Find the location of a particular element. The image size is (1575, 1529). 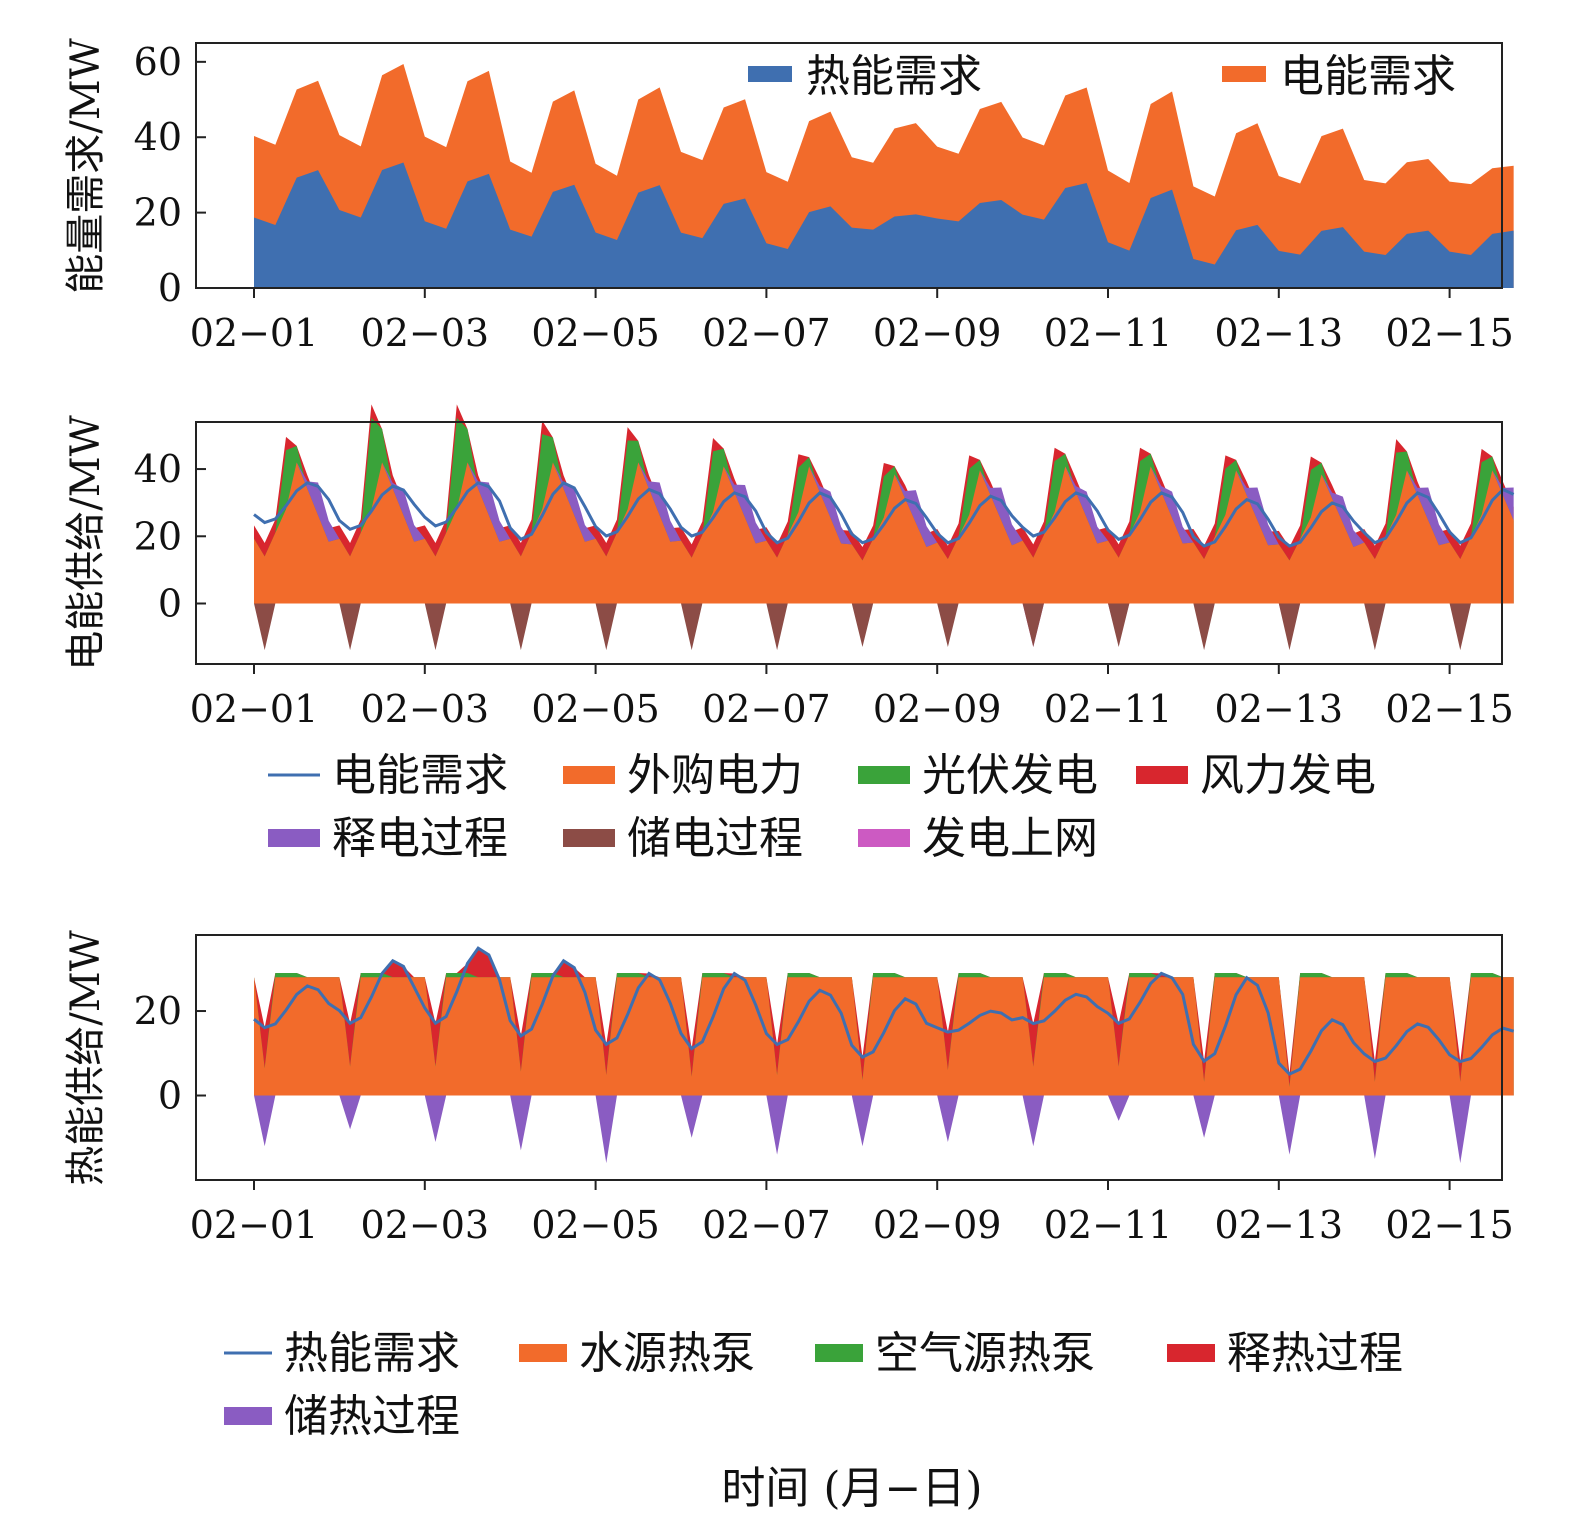

electric-x-ticks: 02−01 02−03 02−05 02−07 02−09 02−11 02−13 02−15 is located at coordinates (852, 697).